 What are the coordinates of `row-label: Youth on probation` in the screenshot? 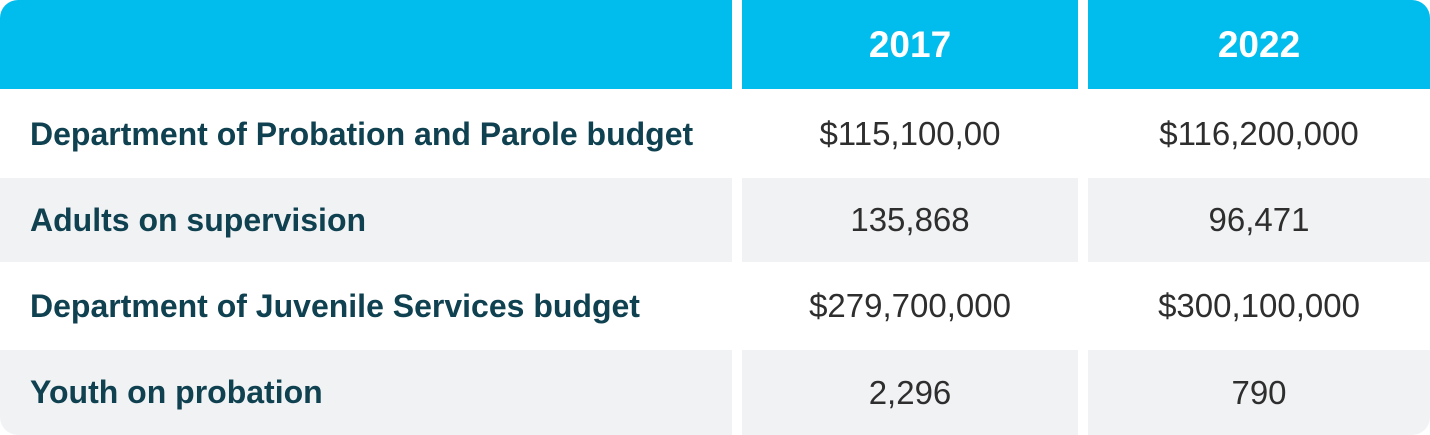 It's located at (176, 392).